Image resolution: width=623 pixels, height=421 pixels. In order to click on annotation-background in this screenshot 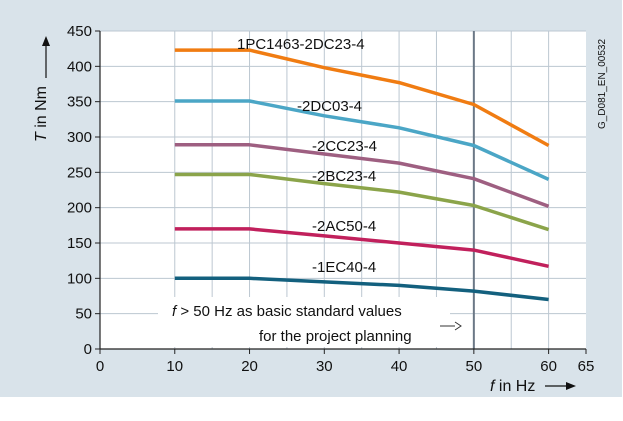, I will do `click(304, 322)`.